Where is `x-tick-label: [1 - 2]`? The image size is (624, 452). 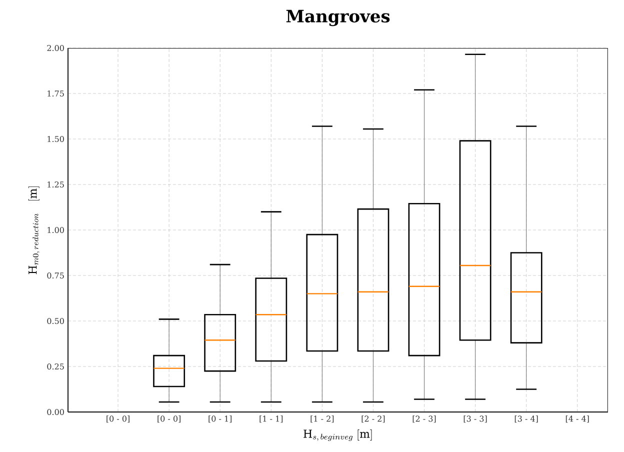 x-tick-label: [1 - 2] is located at coordinates (322, 419).